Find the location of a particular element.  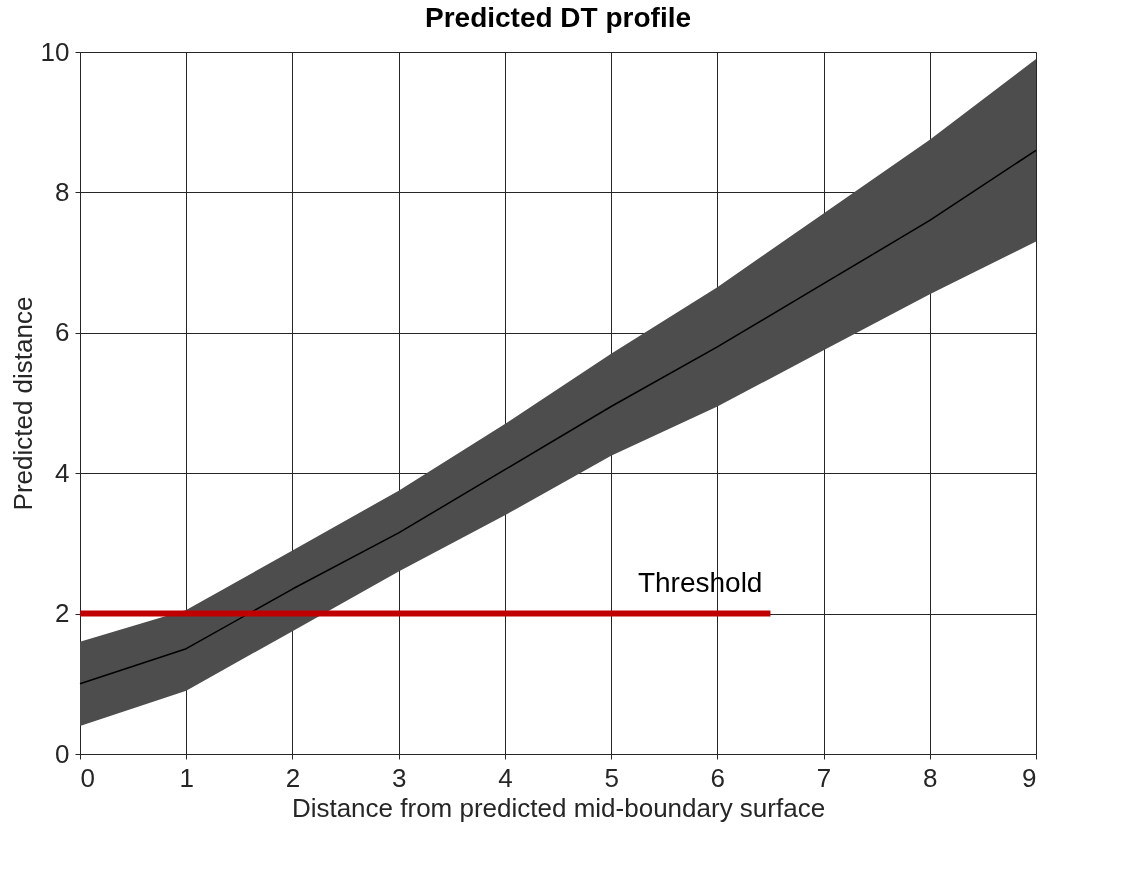

x-tick-label: 0 is located at coordinates (87, 777).